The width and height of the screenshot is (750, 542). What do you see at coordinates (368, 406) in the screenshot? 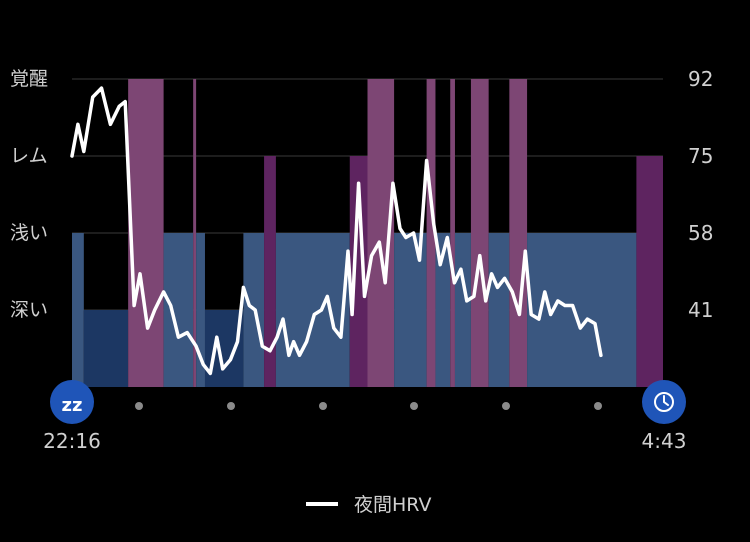
I see `x-axis-dots` at bounding box center [368, 406].